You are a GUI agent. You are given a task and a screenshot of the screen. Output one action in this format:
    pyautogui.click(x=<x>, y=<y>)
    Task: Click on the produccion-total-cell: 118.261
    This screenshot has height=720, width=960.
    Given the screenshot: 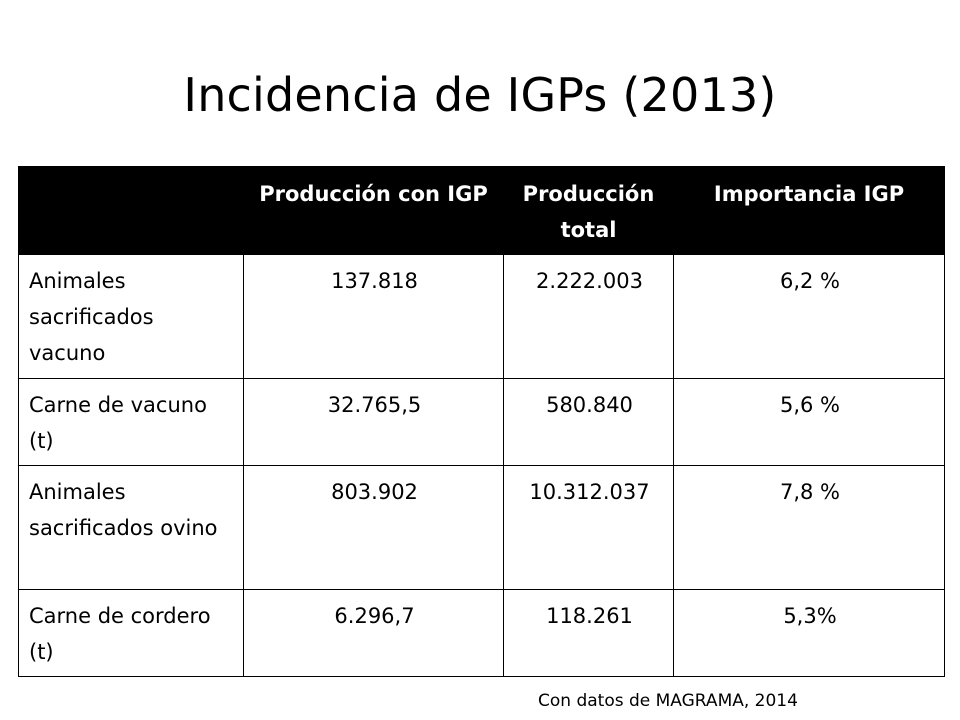 What is the action you would take?
    pyautogui.click(x=588, y=633)
    